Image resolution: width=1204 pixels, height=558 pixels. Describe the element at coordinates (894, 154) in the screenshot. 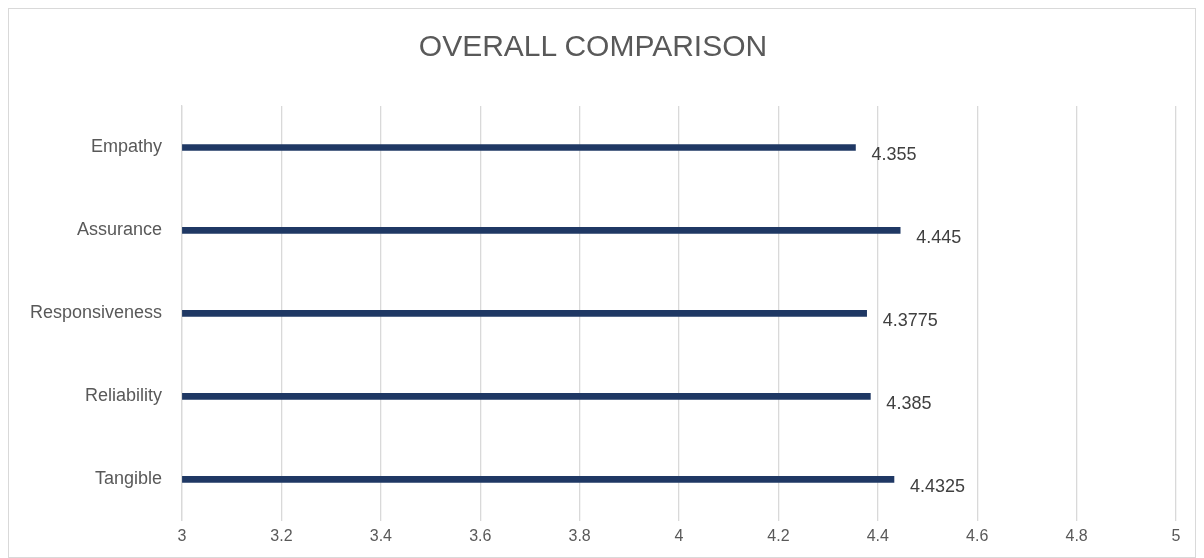

I see `data-label: 4.355` at that location.